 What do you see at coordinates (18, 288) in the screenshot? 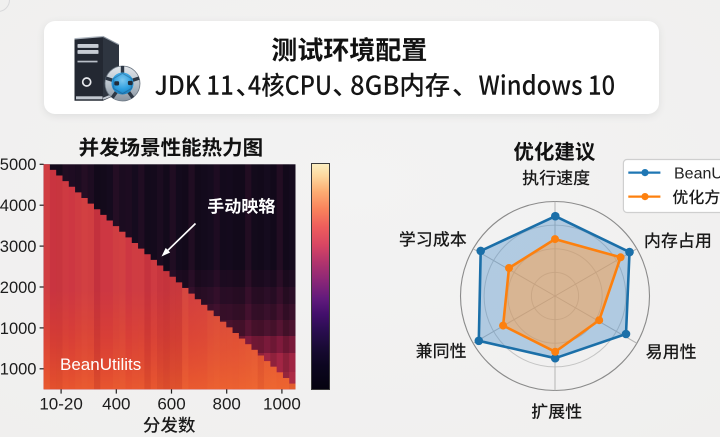
I see `svg-text: 2000` at bounding box center [18, 288].